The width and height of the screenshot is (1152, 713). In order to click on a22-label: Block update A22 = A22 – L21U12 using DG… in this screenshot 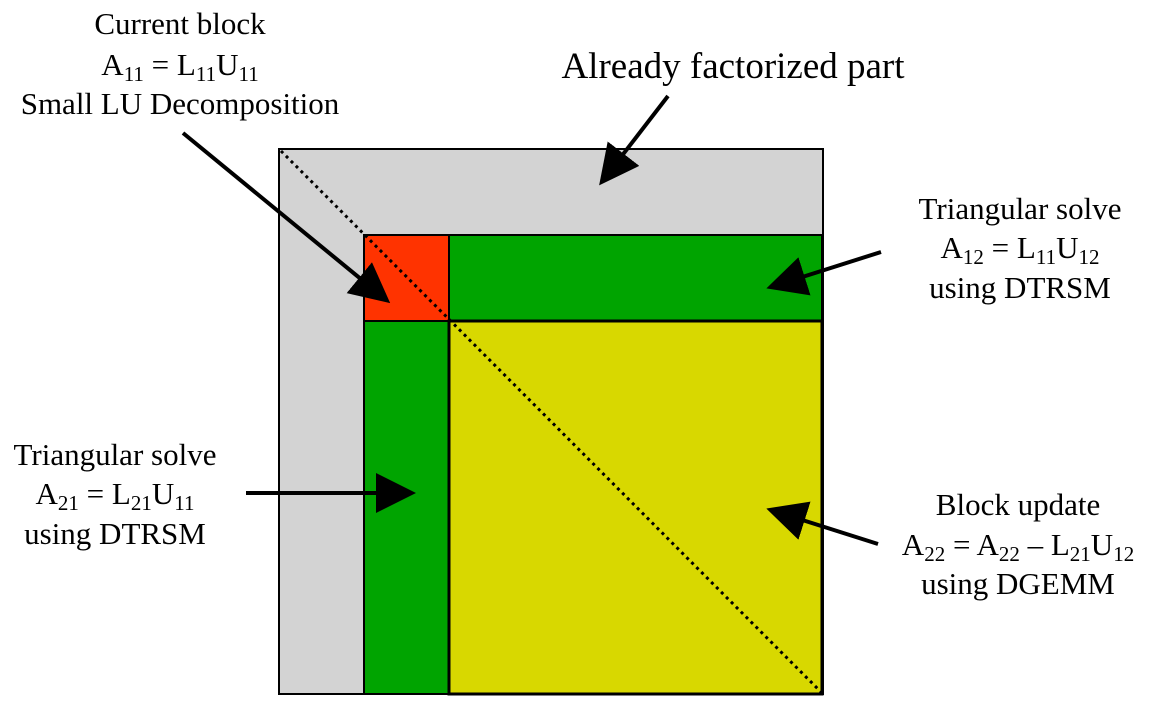, I will do `click(1018, 544)`.